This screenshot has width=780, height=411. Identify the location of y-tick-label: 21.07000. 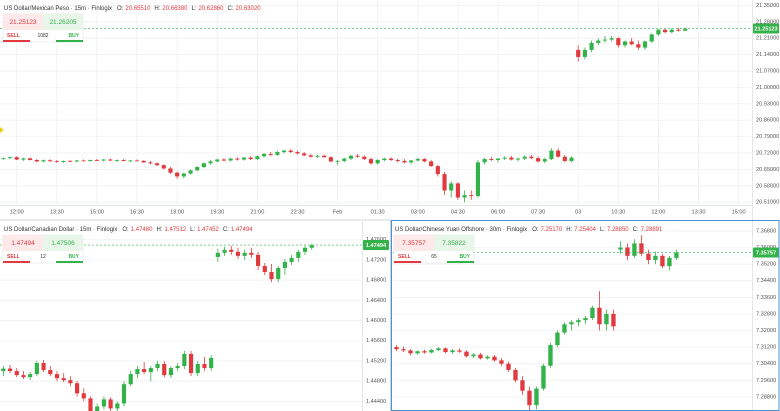
(767, 71).